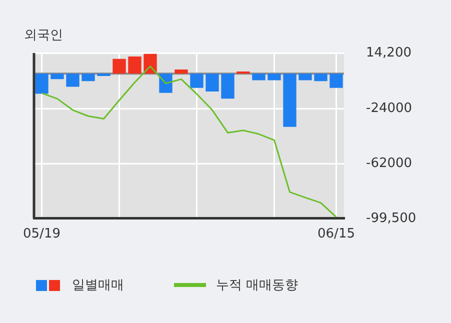 The height and width of the screenshot is (323, 451). What do you see at coordinates (98, 285) in the screenshot?
I see `legend-label: 일별매매` at bounding box center [98, 285].